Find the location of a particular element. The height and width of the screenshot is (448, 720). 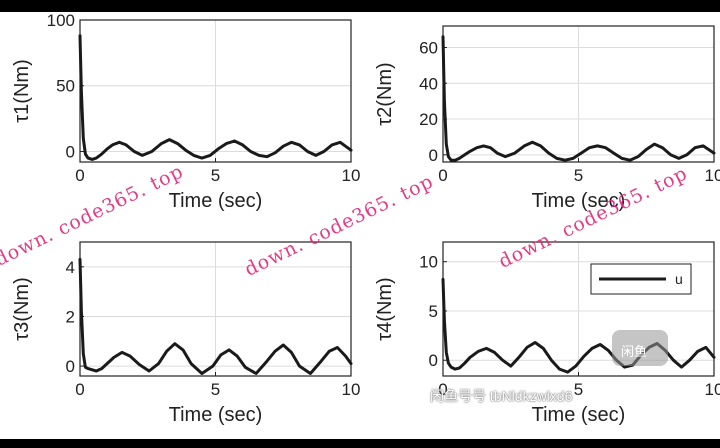

y-tick-label: 100 is located at coordinates (61, 20).